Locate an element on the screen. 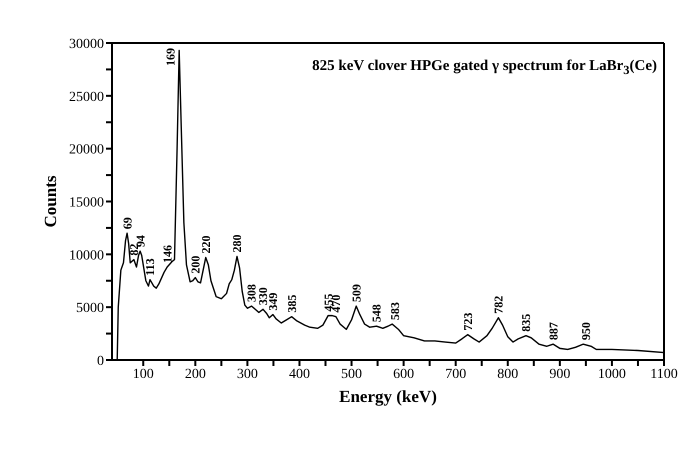 Image resolution: width=687 pixels, height=450 pixels. annotation: 69 is located at coordinates (127, 223).